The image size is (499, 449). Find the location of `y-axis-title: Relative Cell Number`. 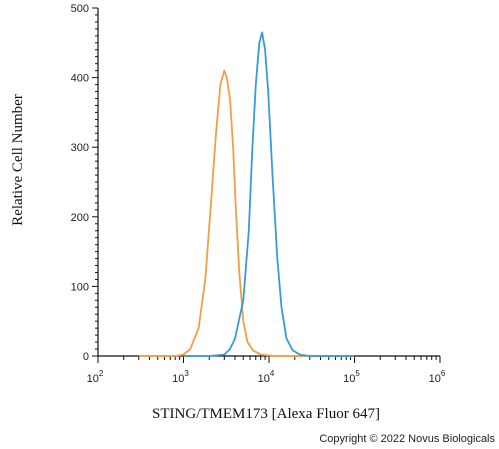

y-axis-title: Relative Cell Number is located at coordinates (18, 160).